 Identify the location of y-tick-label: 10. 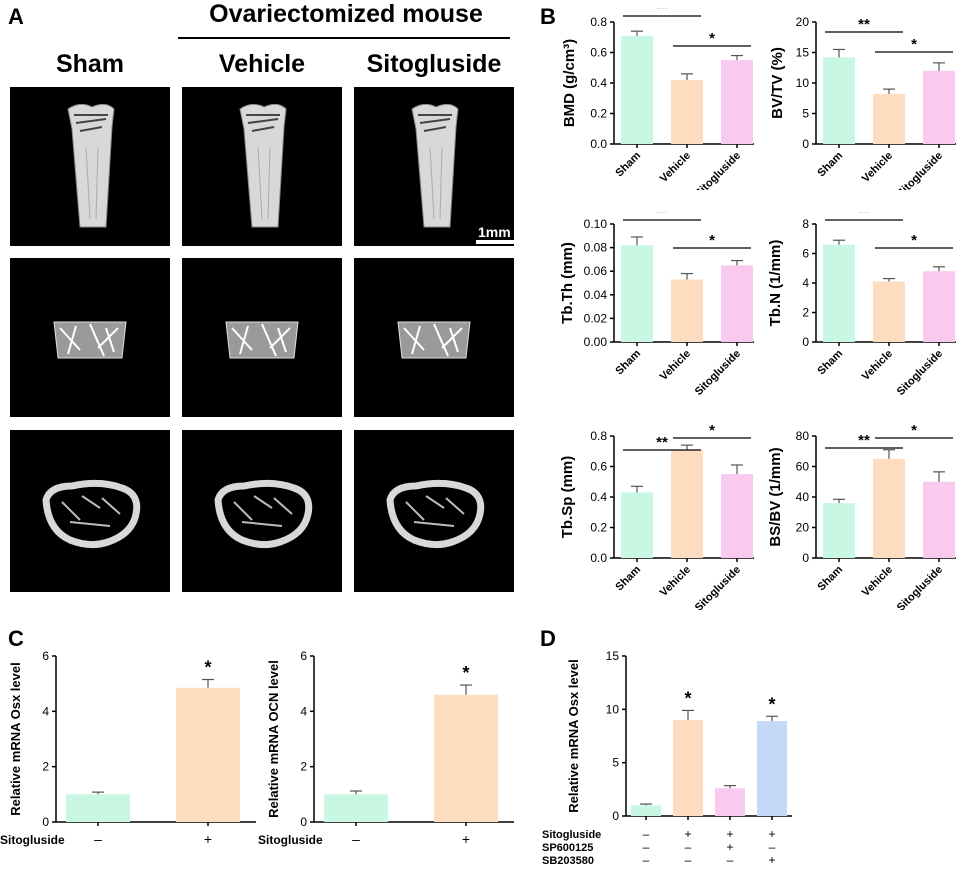
(613, 709).